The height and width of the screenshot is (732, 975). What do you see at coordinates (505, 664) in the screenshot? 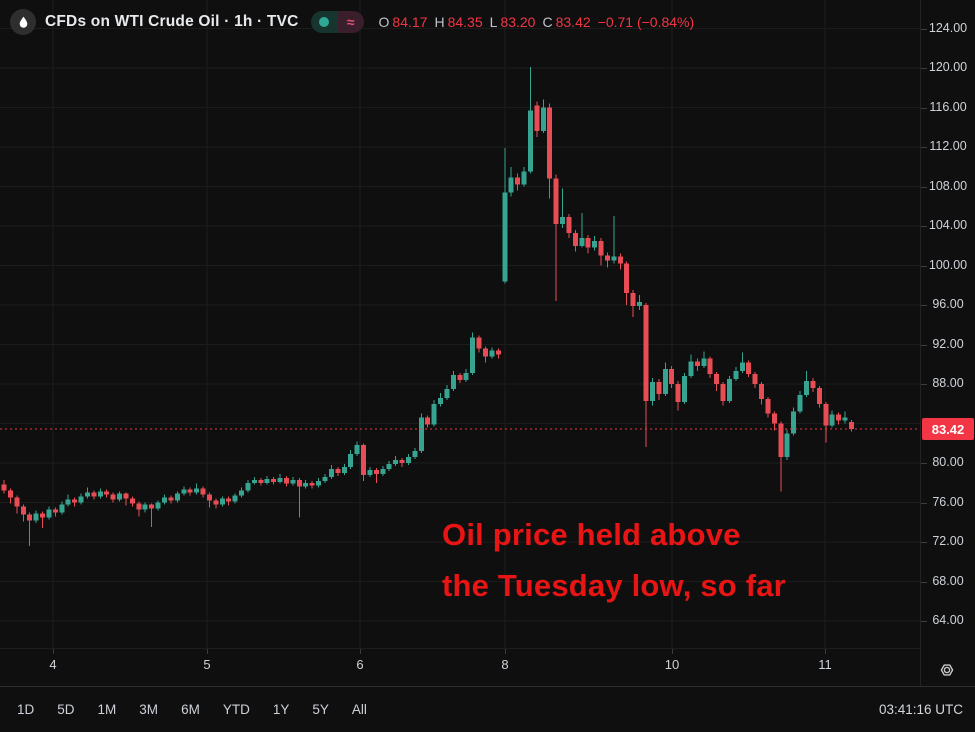
I see `time-tick-label: 8` at bounding box center [505, 664].